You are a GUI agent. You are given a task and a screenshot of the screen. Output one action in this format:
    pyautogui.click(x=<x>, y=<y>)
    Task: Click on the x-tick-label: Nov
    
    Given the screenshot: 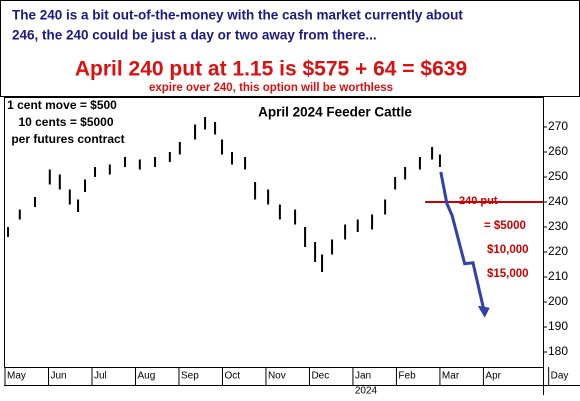 What is the action you would take?
    pyautogui.click(x=277, y=376)
    